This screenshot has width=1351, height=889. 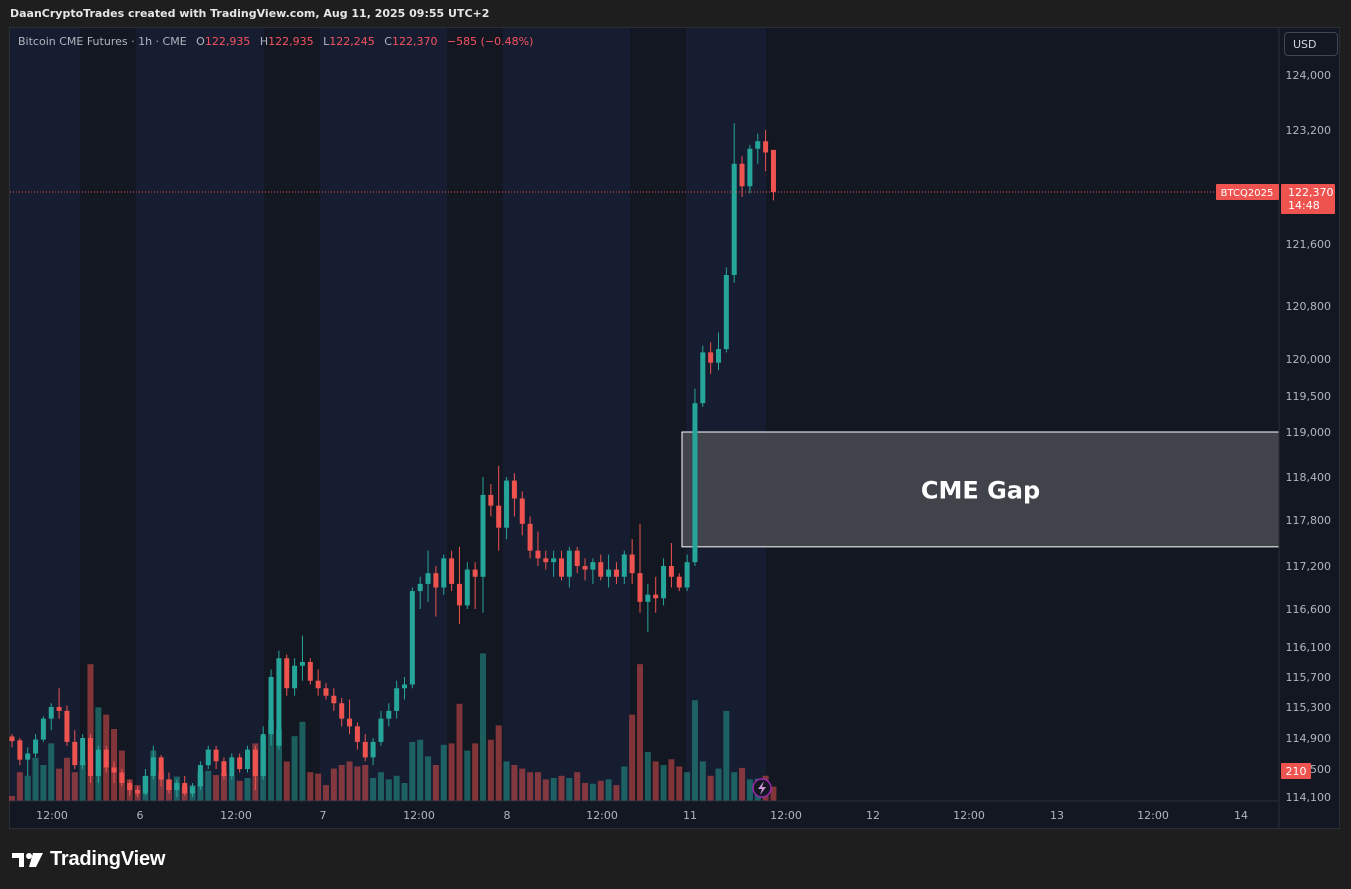 I want to click on cme-gap-box, so click(x=980, y=489).